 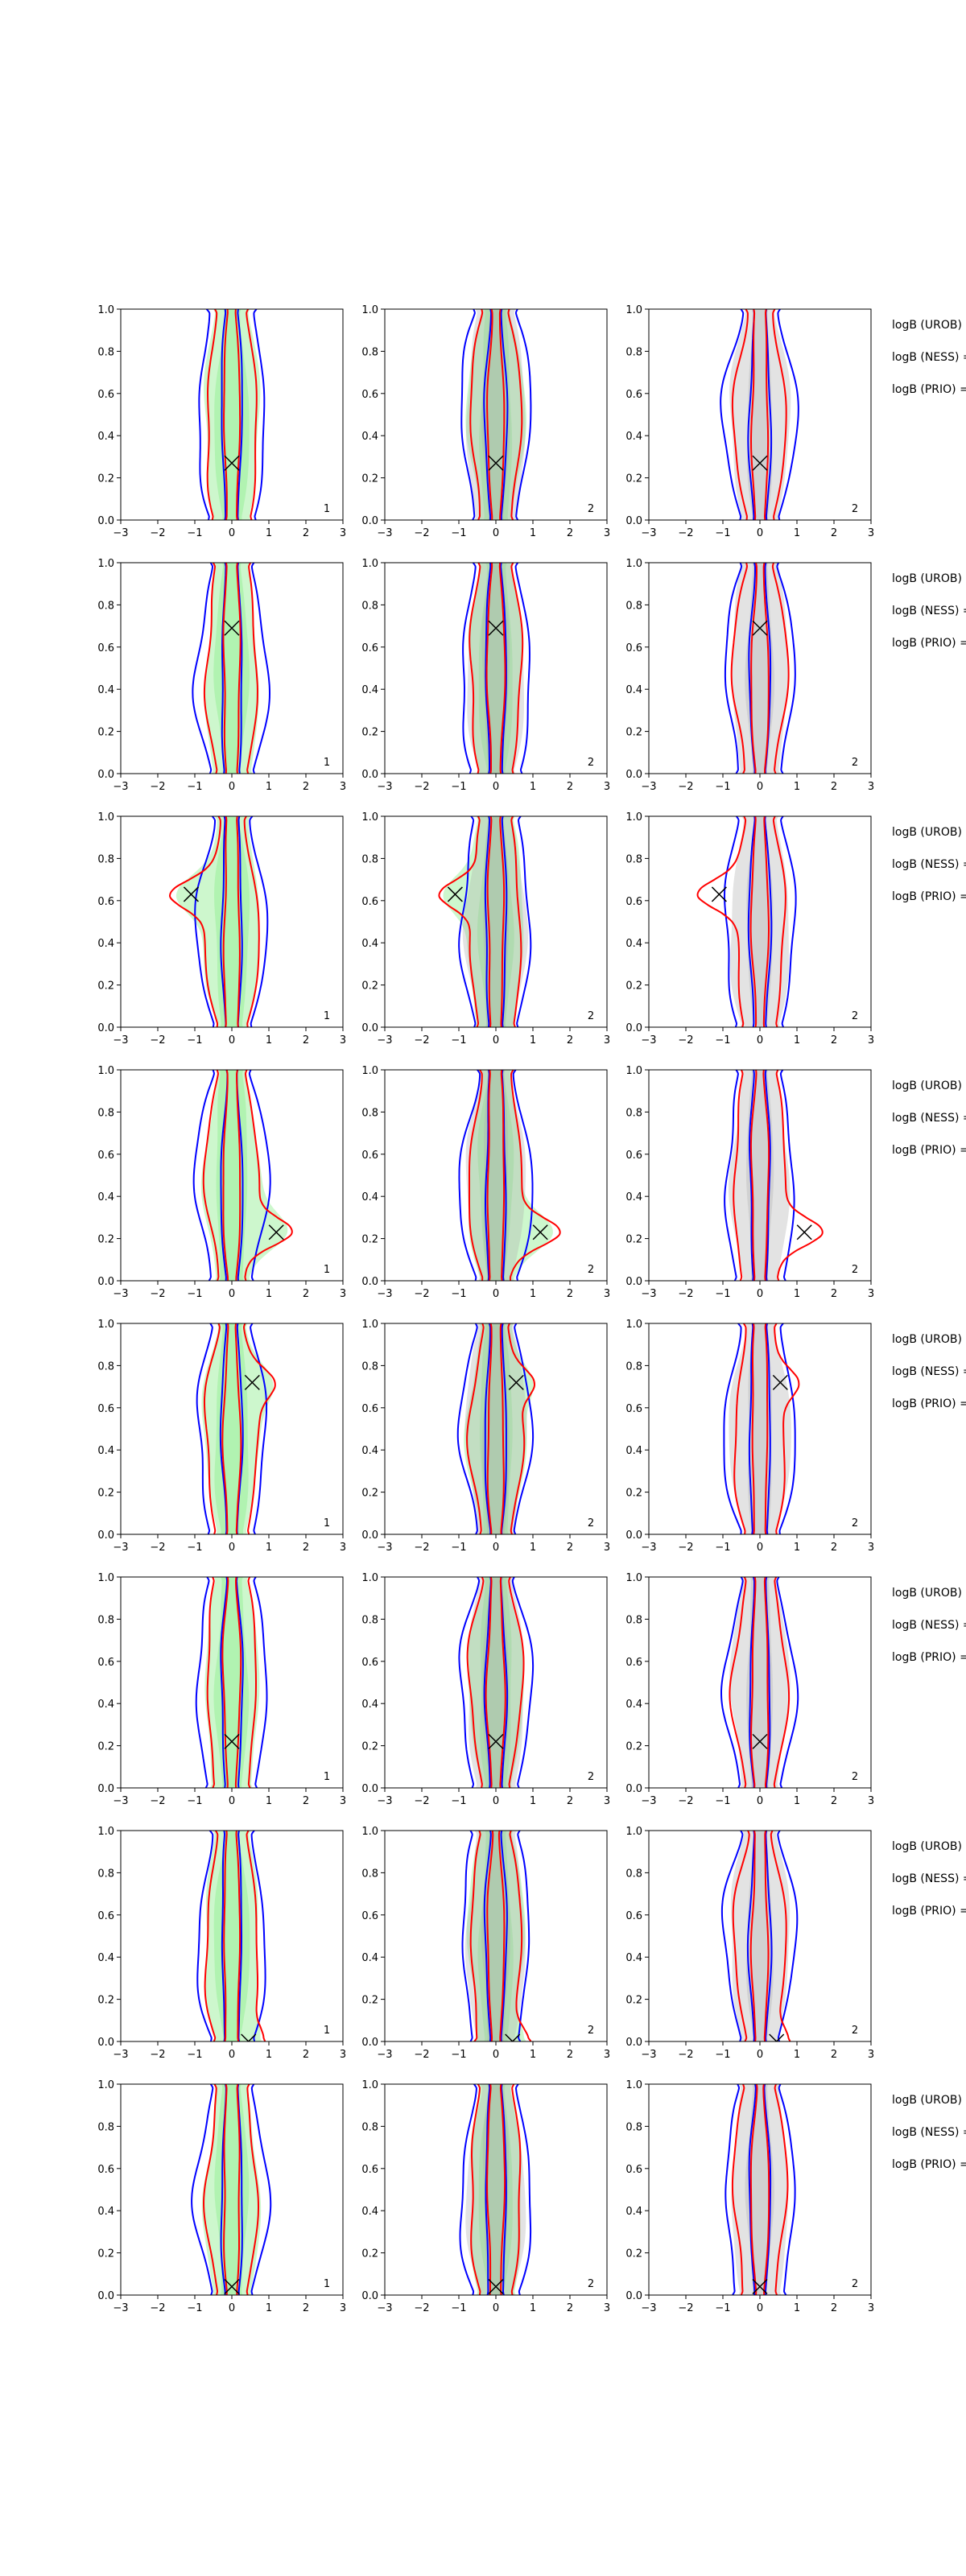 What do you see at coordinates (221, 422) in the screenshot?
I see `contour-panel: −3 −2 −1 0 1 2 3 0.0 0.2 0.4 0.6 0.8 1.0 1` at bounding box center [221, 422].